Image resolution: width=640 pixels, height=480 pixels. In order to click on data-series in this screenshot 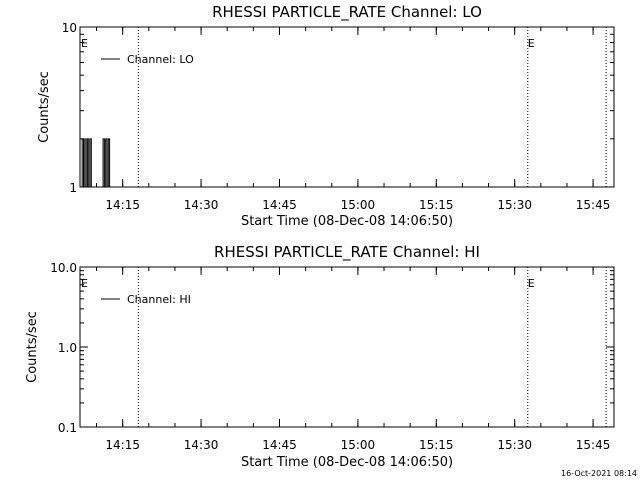, I will do `click(95, 163)`.